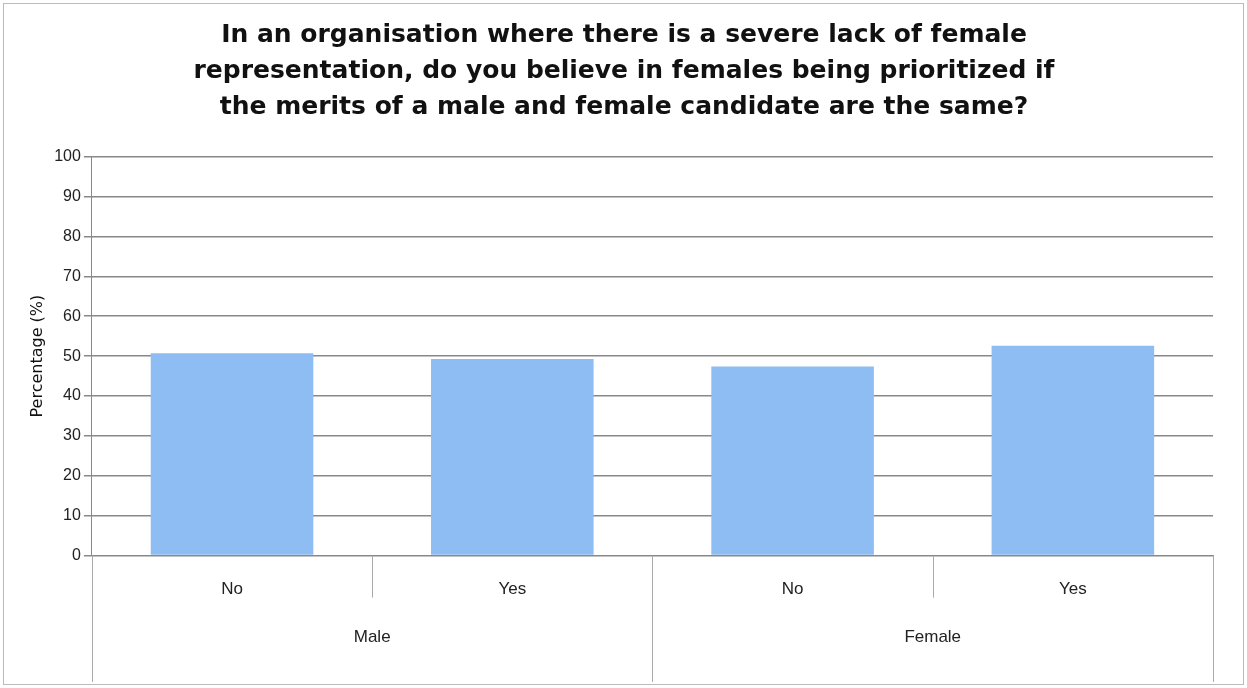 Image resolution: width=1247 pixels, height=688 pixels. I want to click on y-tick-label: 30, so click(72, 435).